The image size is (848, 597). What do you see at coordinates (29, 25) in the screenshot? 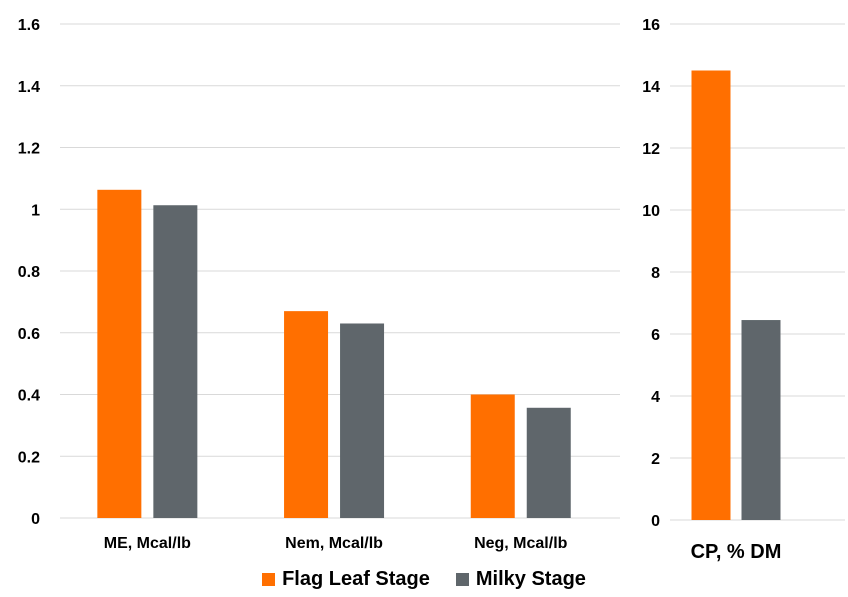
I see `left-y-tick-label: 1.6` at bounding box center [29, 25].